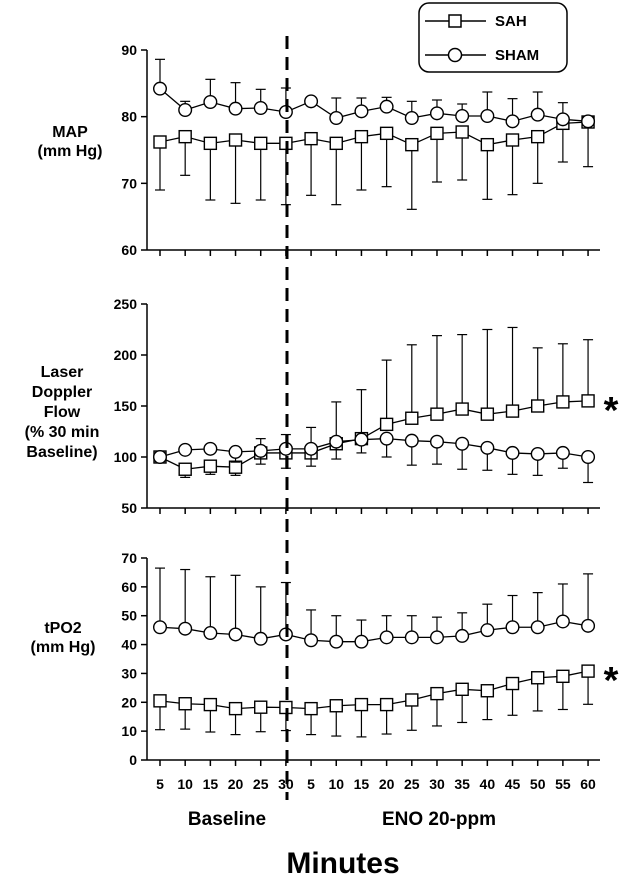 The width and height of the screenshot is (621, 881). I want to click on x-tick-label: 60, so click(588, 784).